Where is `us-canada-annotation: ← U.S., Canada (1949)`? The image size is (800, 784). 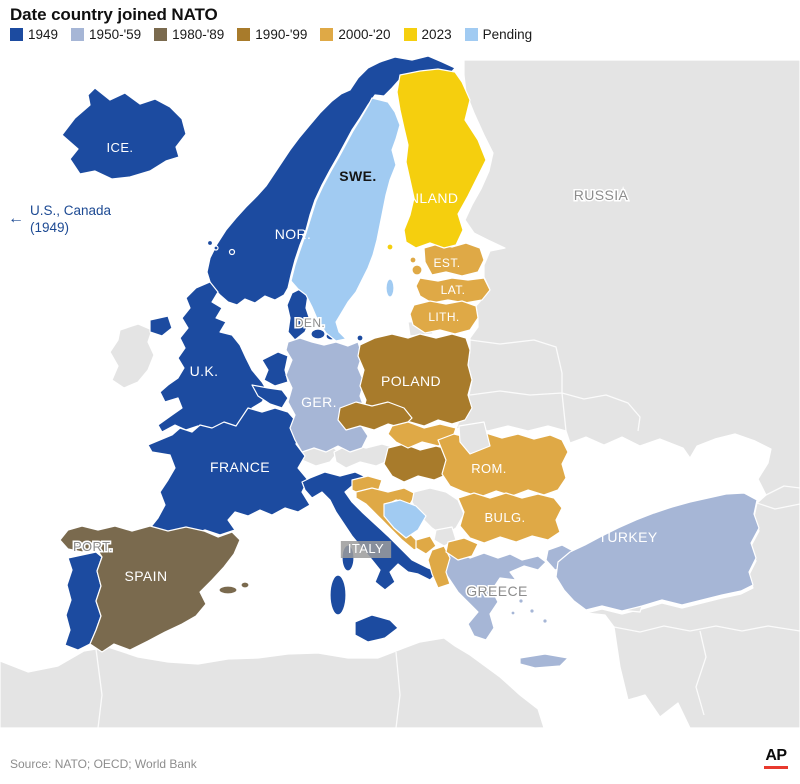 us-canada-annotation: ← U.S., Canada (1949) is located at coordinates (59, 220).